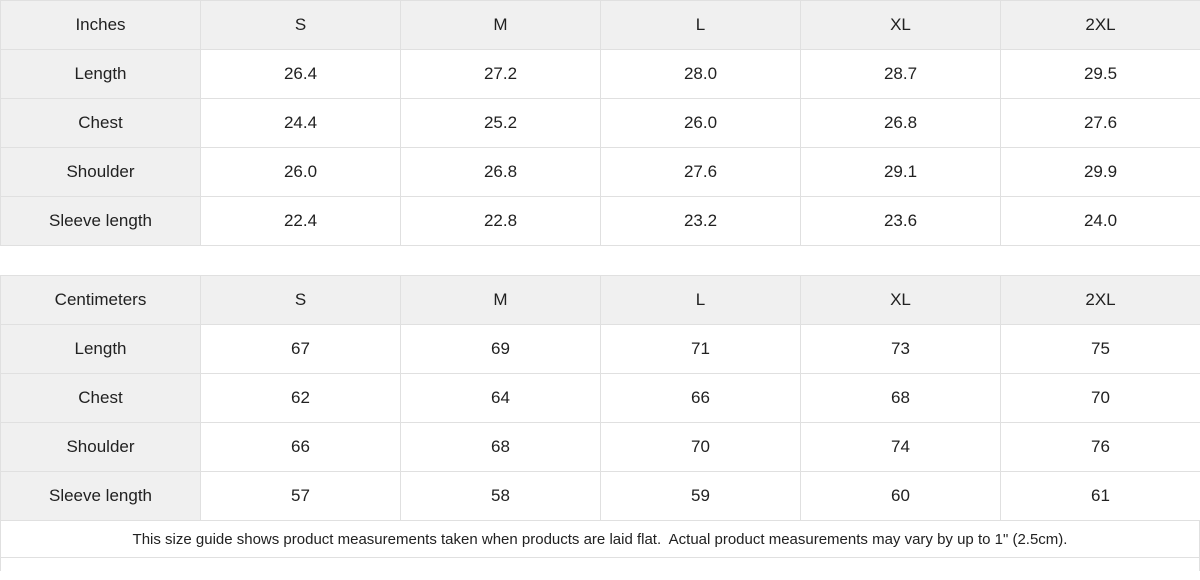 Image resolution: width=1200 pixels, height=580 pixels. Describe the element at coordinates (700, 496) in the screenshot. I see `measurement-cell: 59` at that location.